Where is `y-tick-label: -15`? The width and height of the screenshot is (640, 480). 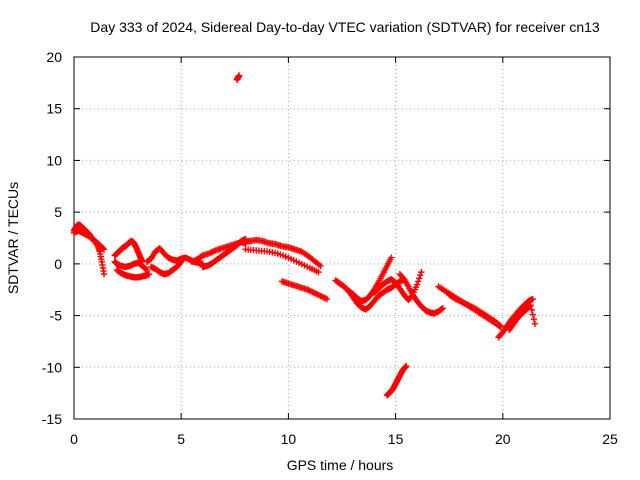
y-tick-label: -15 is located at coordinates (52, 419).